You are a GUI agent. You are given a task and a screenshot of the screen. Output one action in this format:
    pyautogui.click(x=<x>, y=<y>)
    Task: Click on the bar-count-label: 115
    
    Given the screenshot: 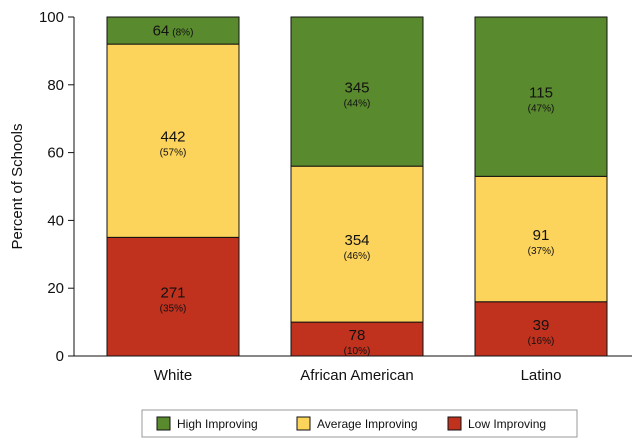 What is the action you would take?
    pyautogui.click(x=541, y=93)
    